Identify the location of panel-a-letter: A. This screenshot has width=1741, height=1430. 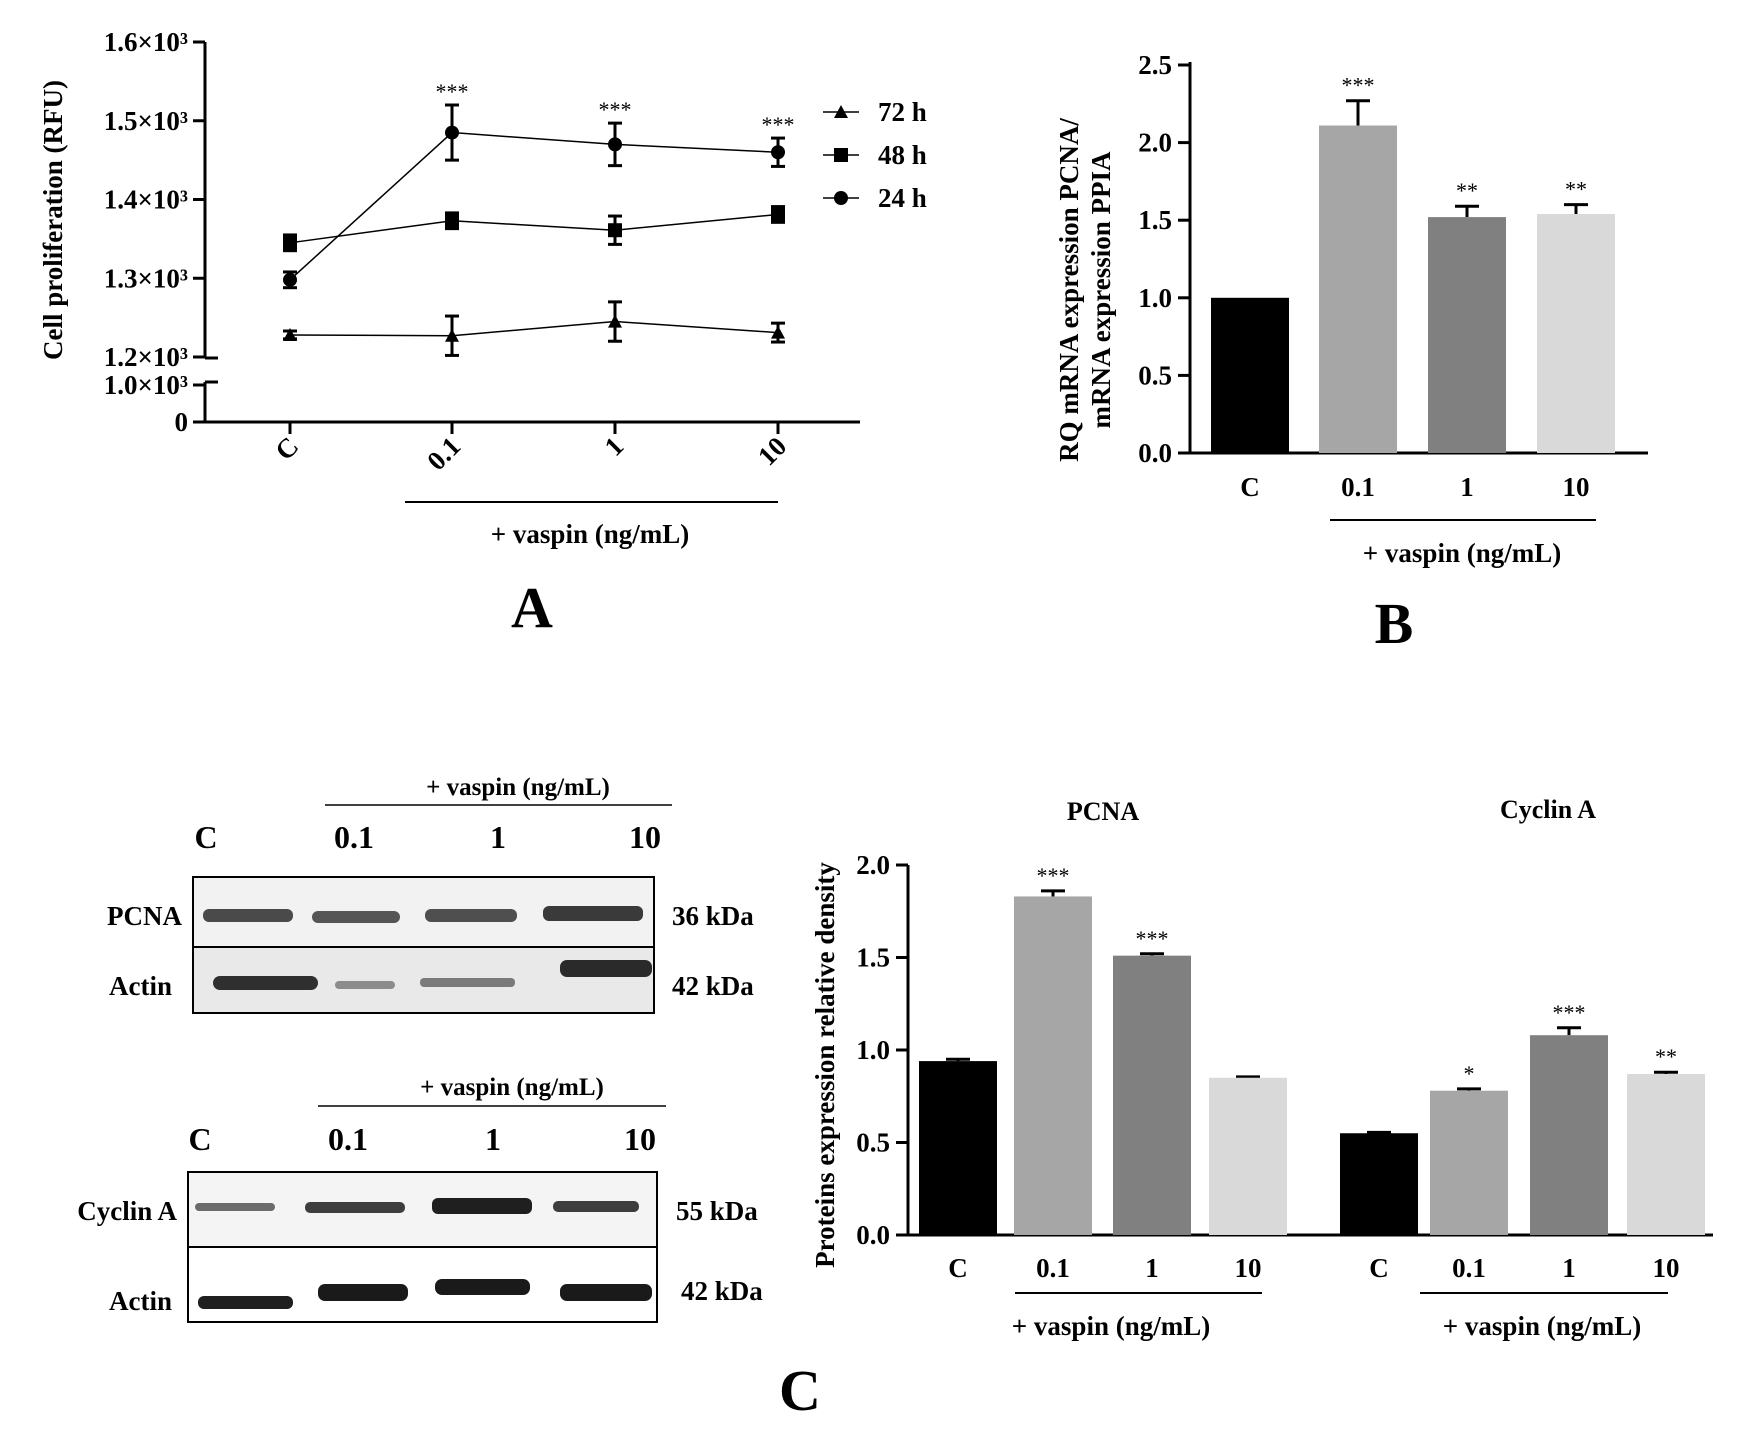
(532, 607).